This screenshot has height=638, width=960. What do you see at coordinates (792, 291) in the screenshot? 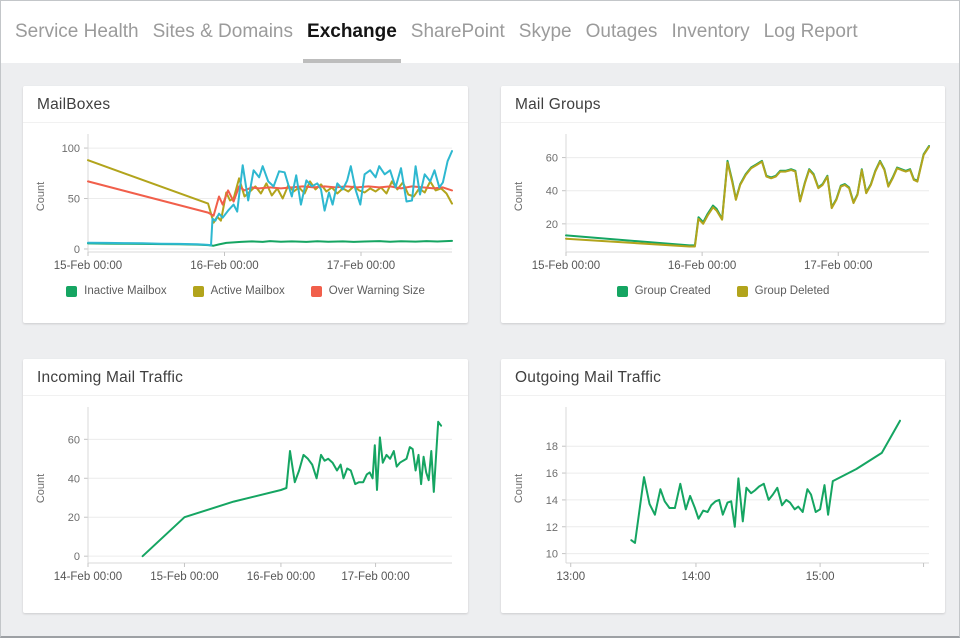
I see `legend-label: Group Deleted` at bounding box center [792, 291].